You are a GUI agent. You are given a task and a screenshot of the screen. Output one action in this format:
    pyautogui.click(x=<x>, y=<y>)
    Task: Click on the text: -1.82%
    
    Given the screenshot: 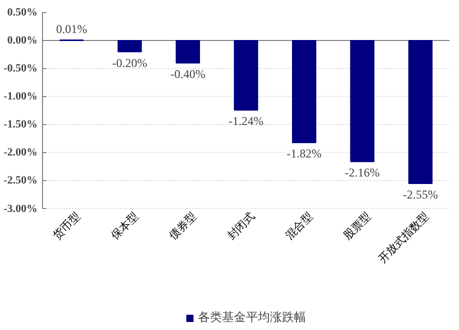 What is the action you would take?
    pyautogui.click(x=304, y=153)
    